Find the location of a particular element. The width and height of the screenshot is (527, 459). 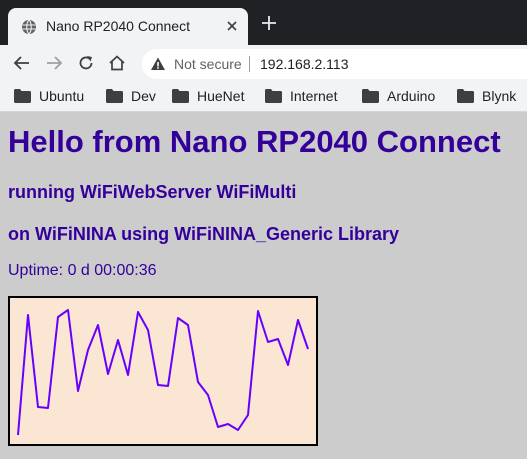

back-arrow-icon is located at coordinates (22, 63).